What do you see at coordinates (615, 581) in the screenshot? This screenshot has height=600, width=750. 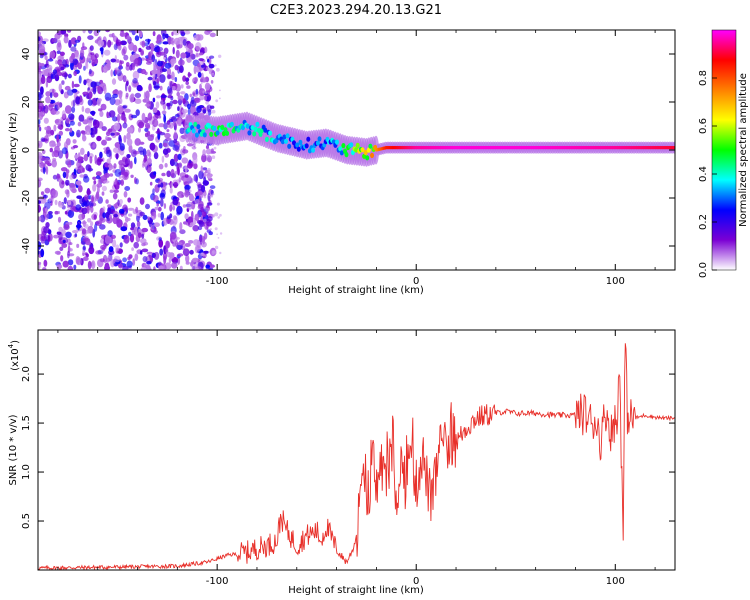 I see `x-tick-label: 100` at bounding box center [615, 581].